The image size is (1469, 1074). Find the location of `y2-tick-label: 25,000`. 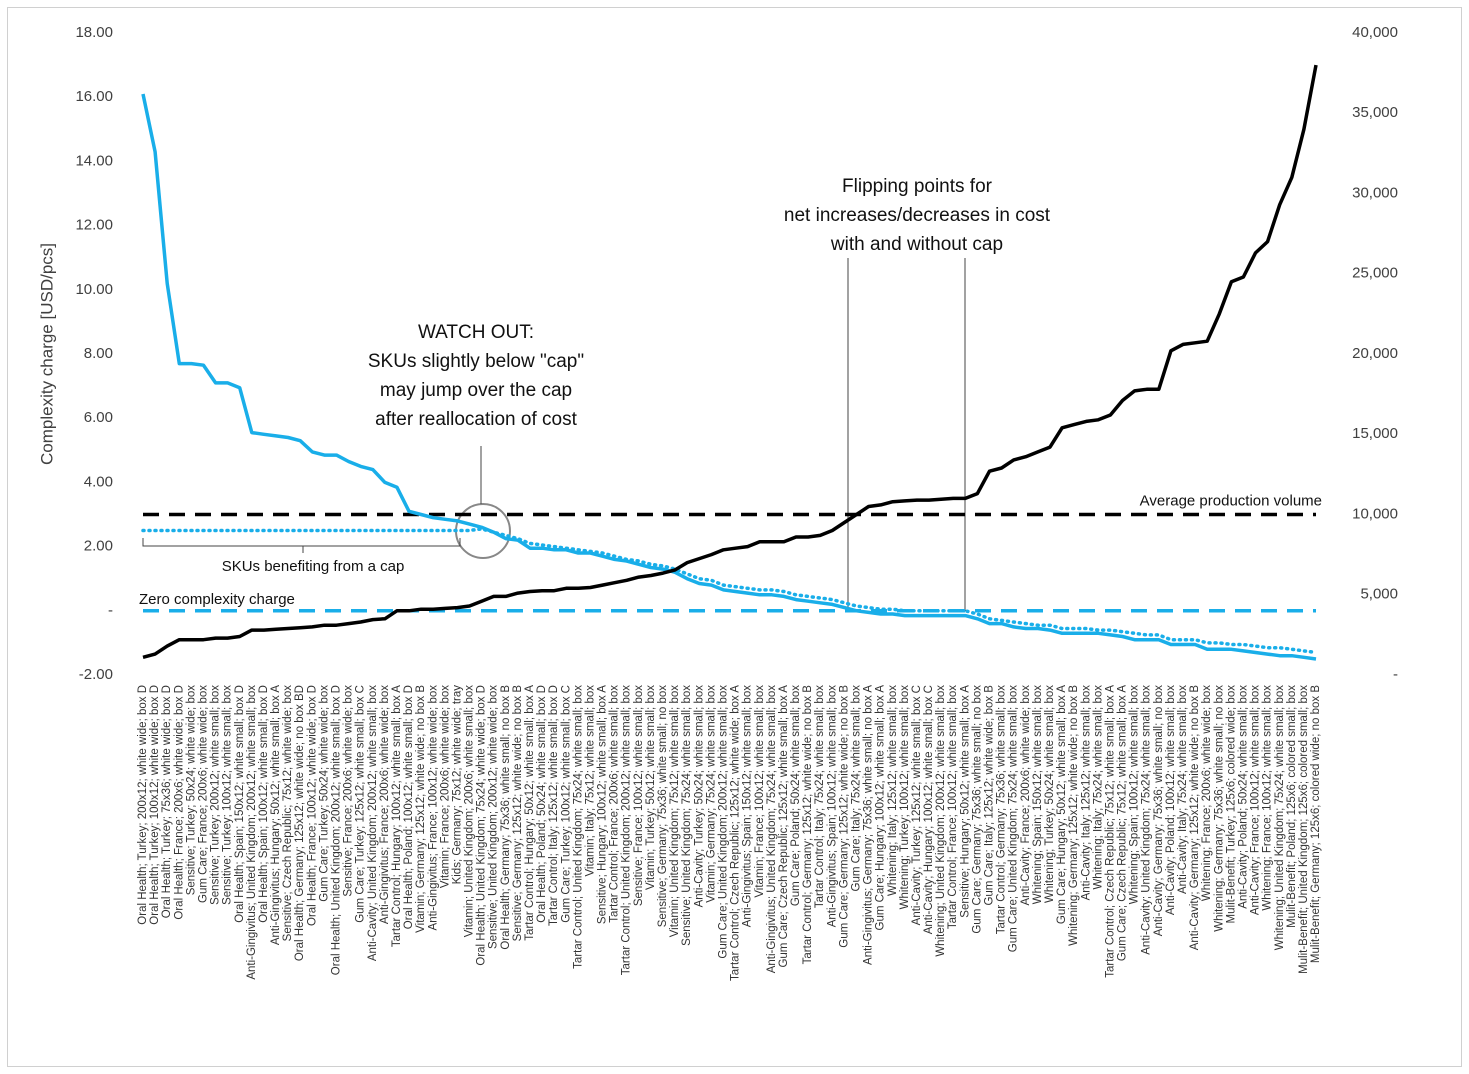

y2-tick-label: 25,000 is located at coordinates (1375, 273).